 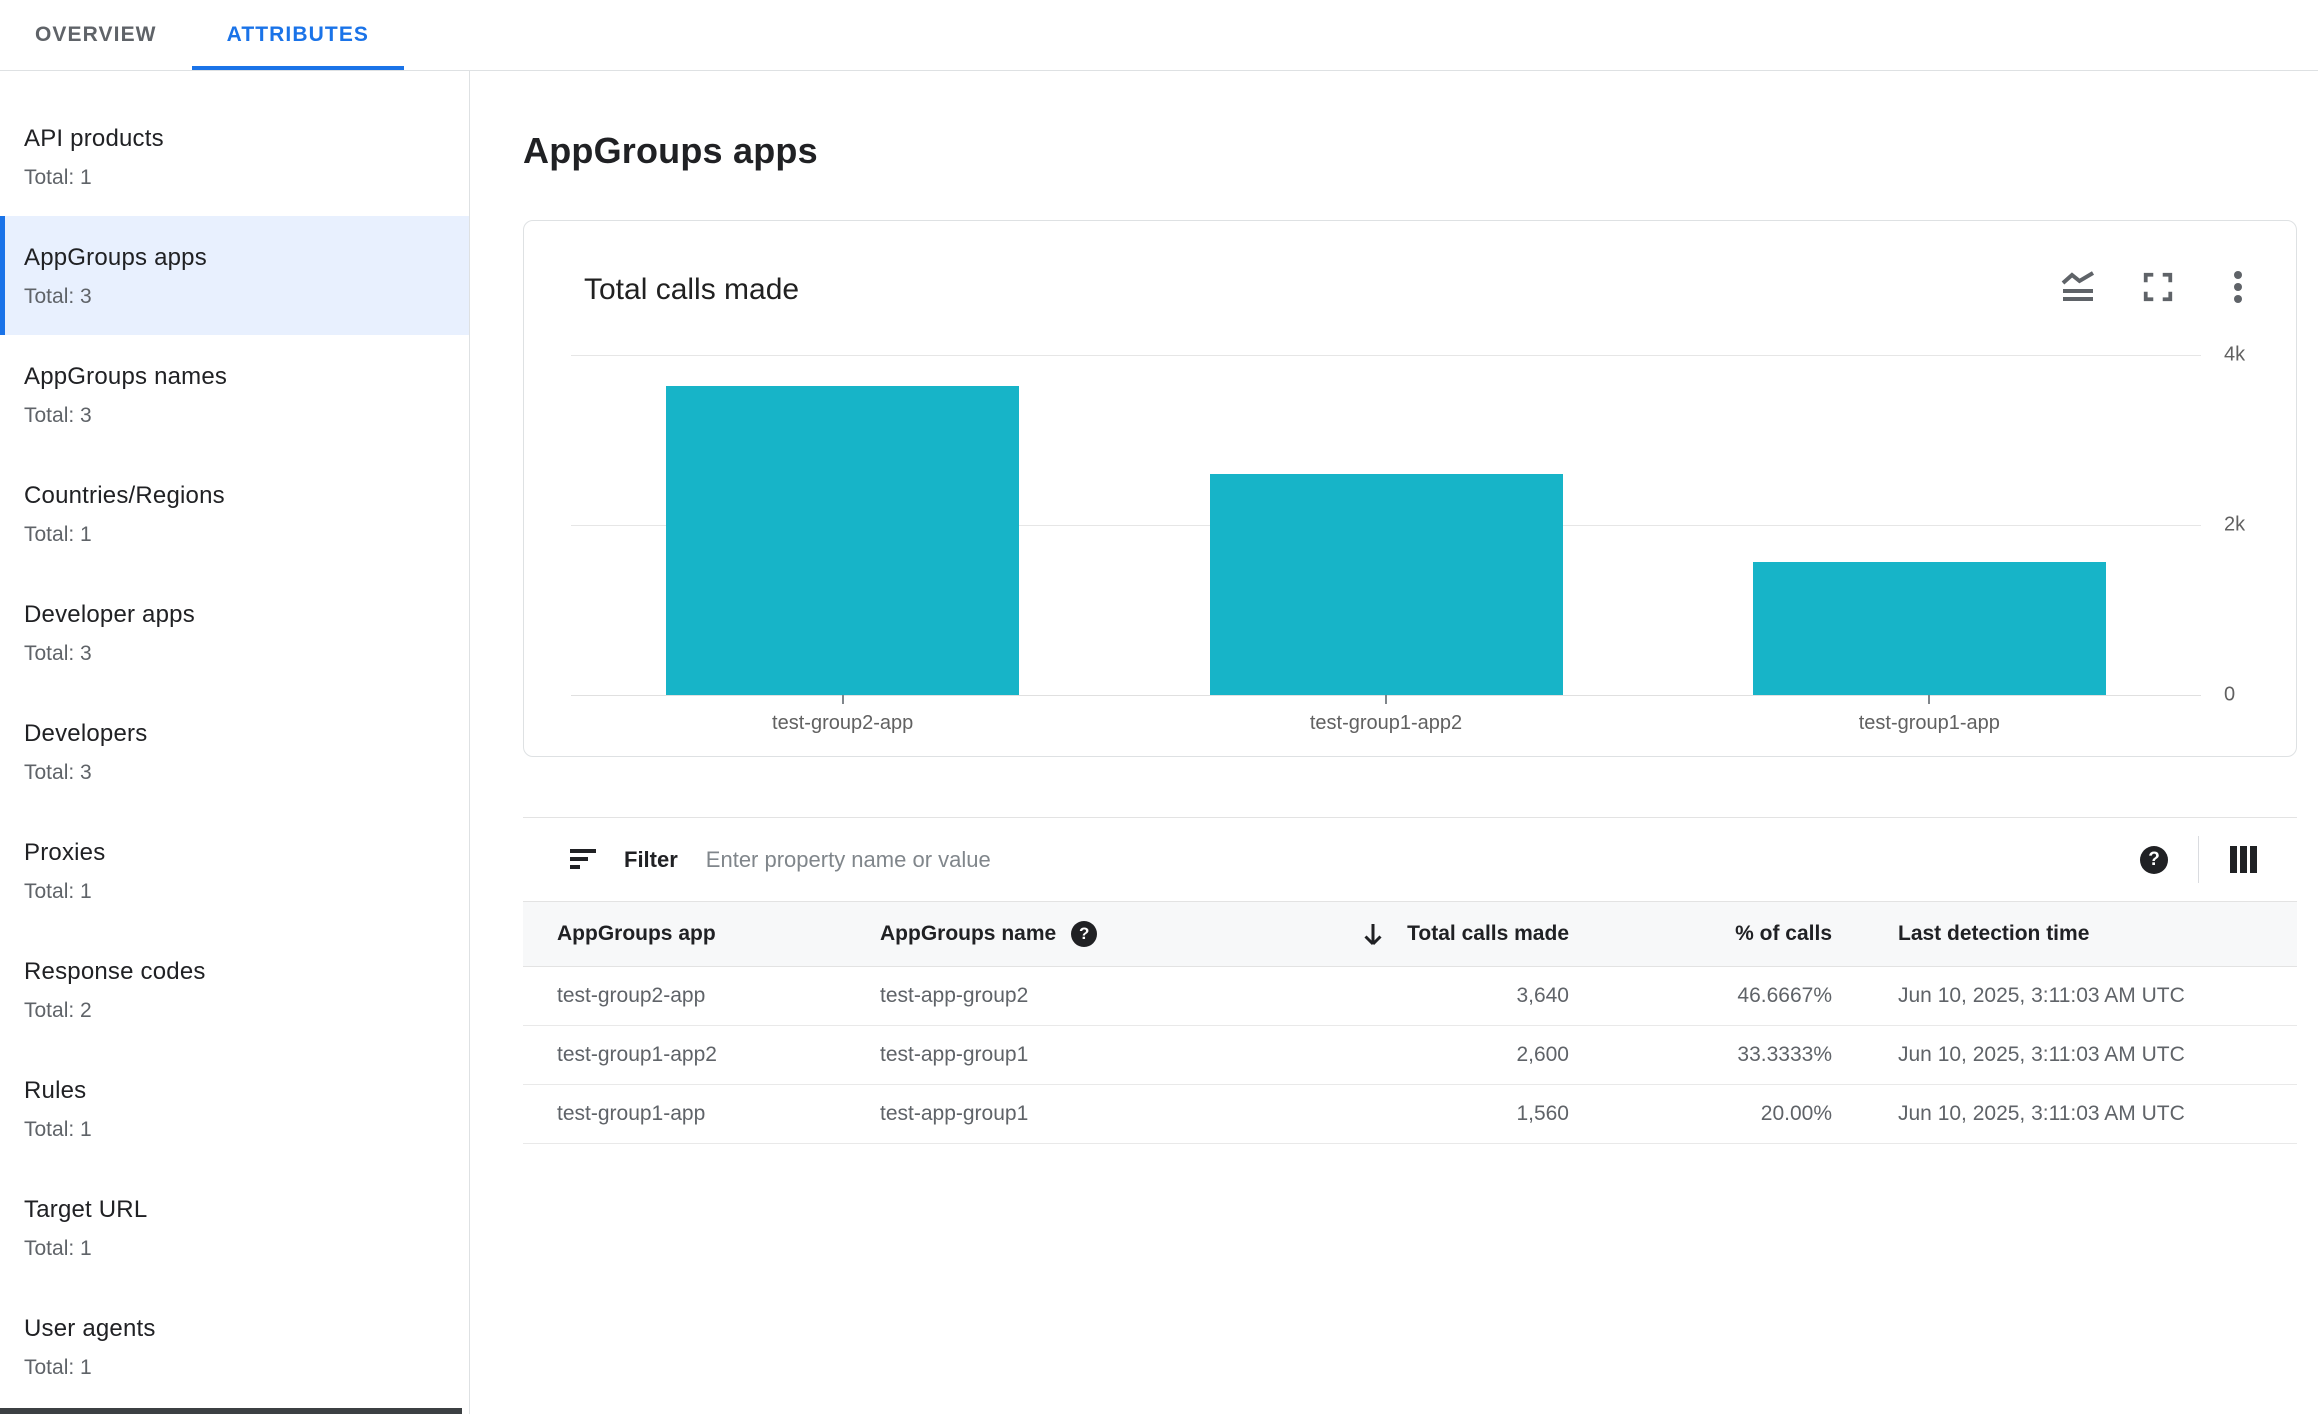 What do you see at coordinates (1421, 859) in the screenshot?
I see `filter-input` at bounding box center [1421, 859].